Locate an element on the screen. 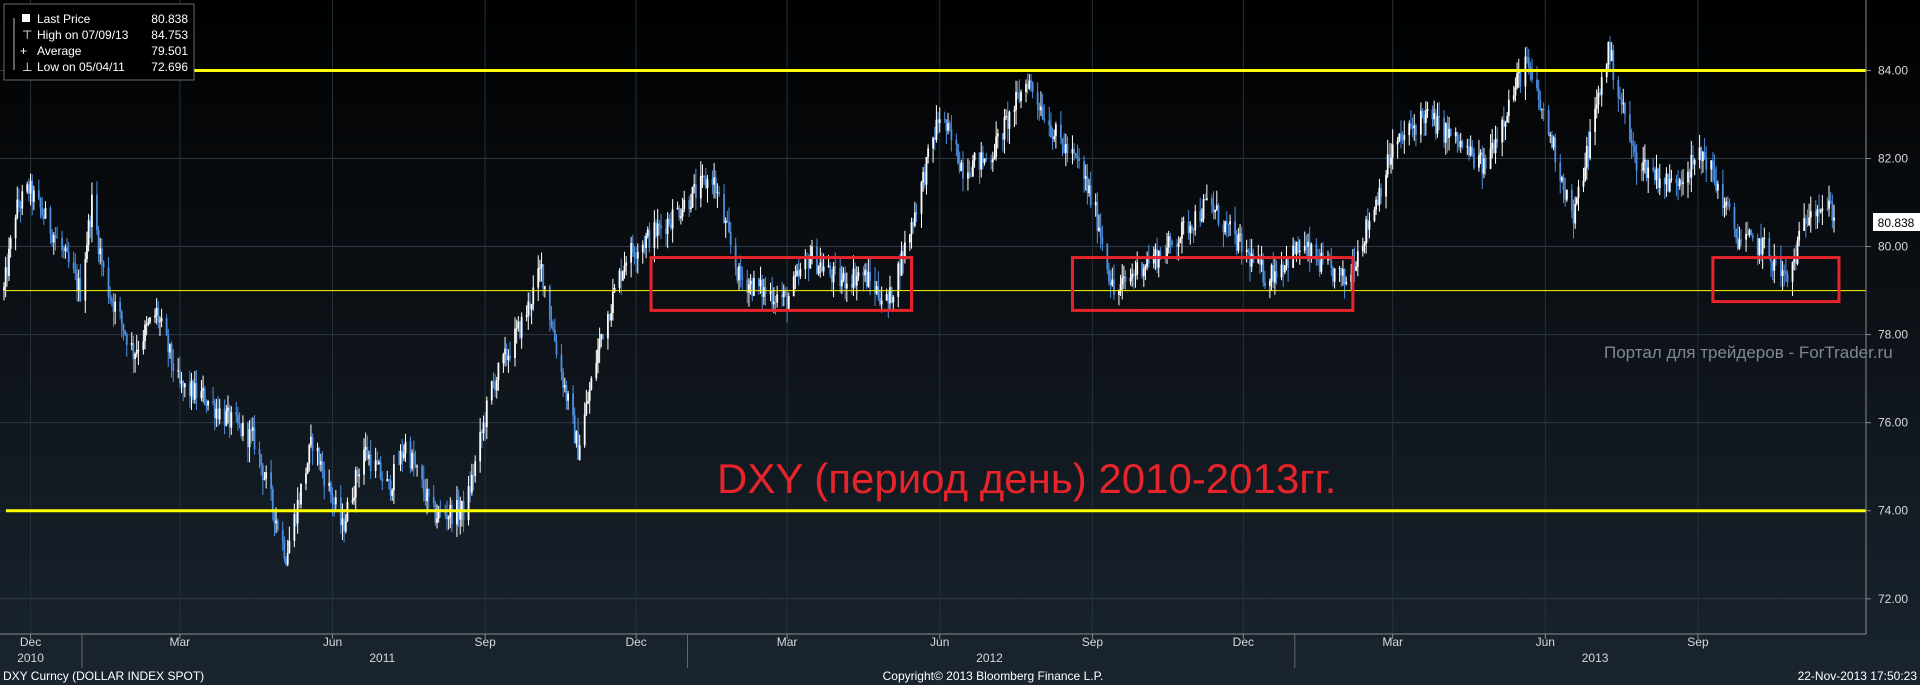 This screenshot has width=1920, height=685. y-tick-label: 84.00 is located at coordinates (1893, 70).